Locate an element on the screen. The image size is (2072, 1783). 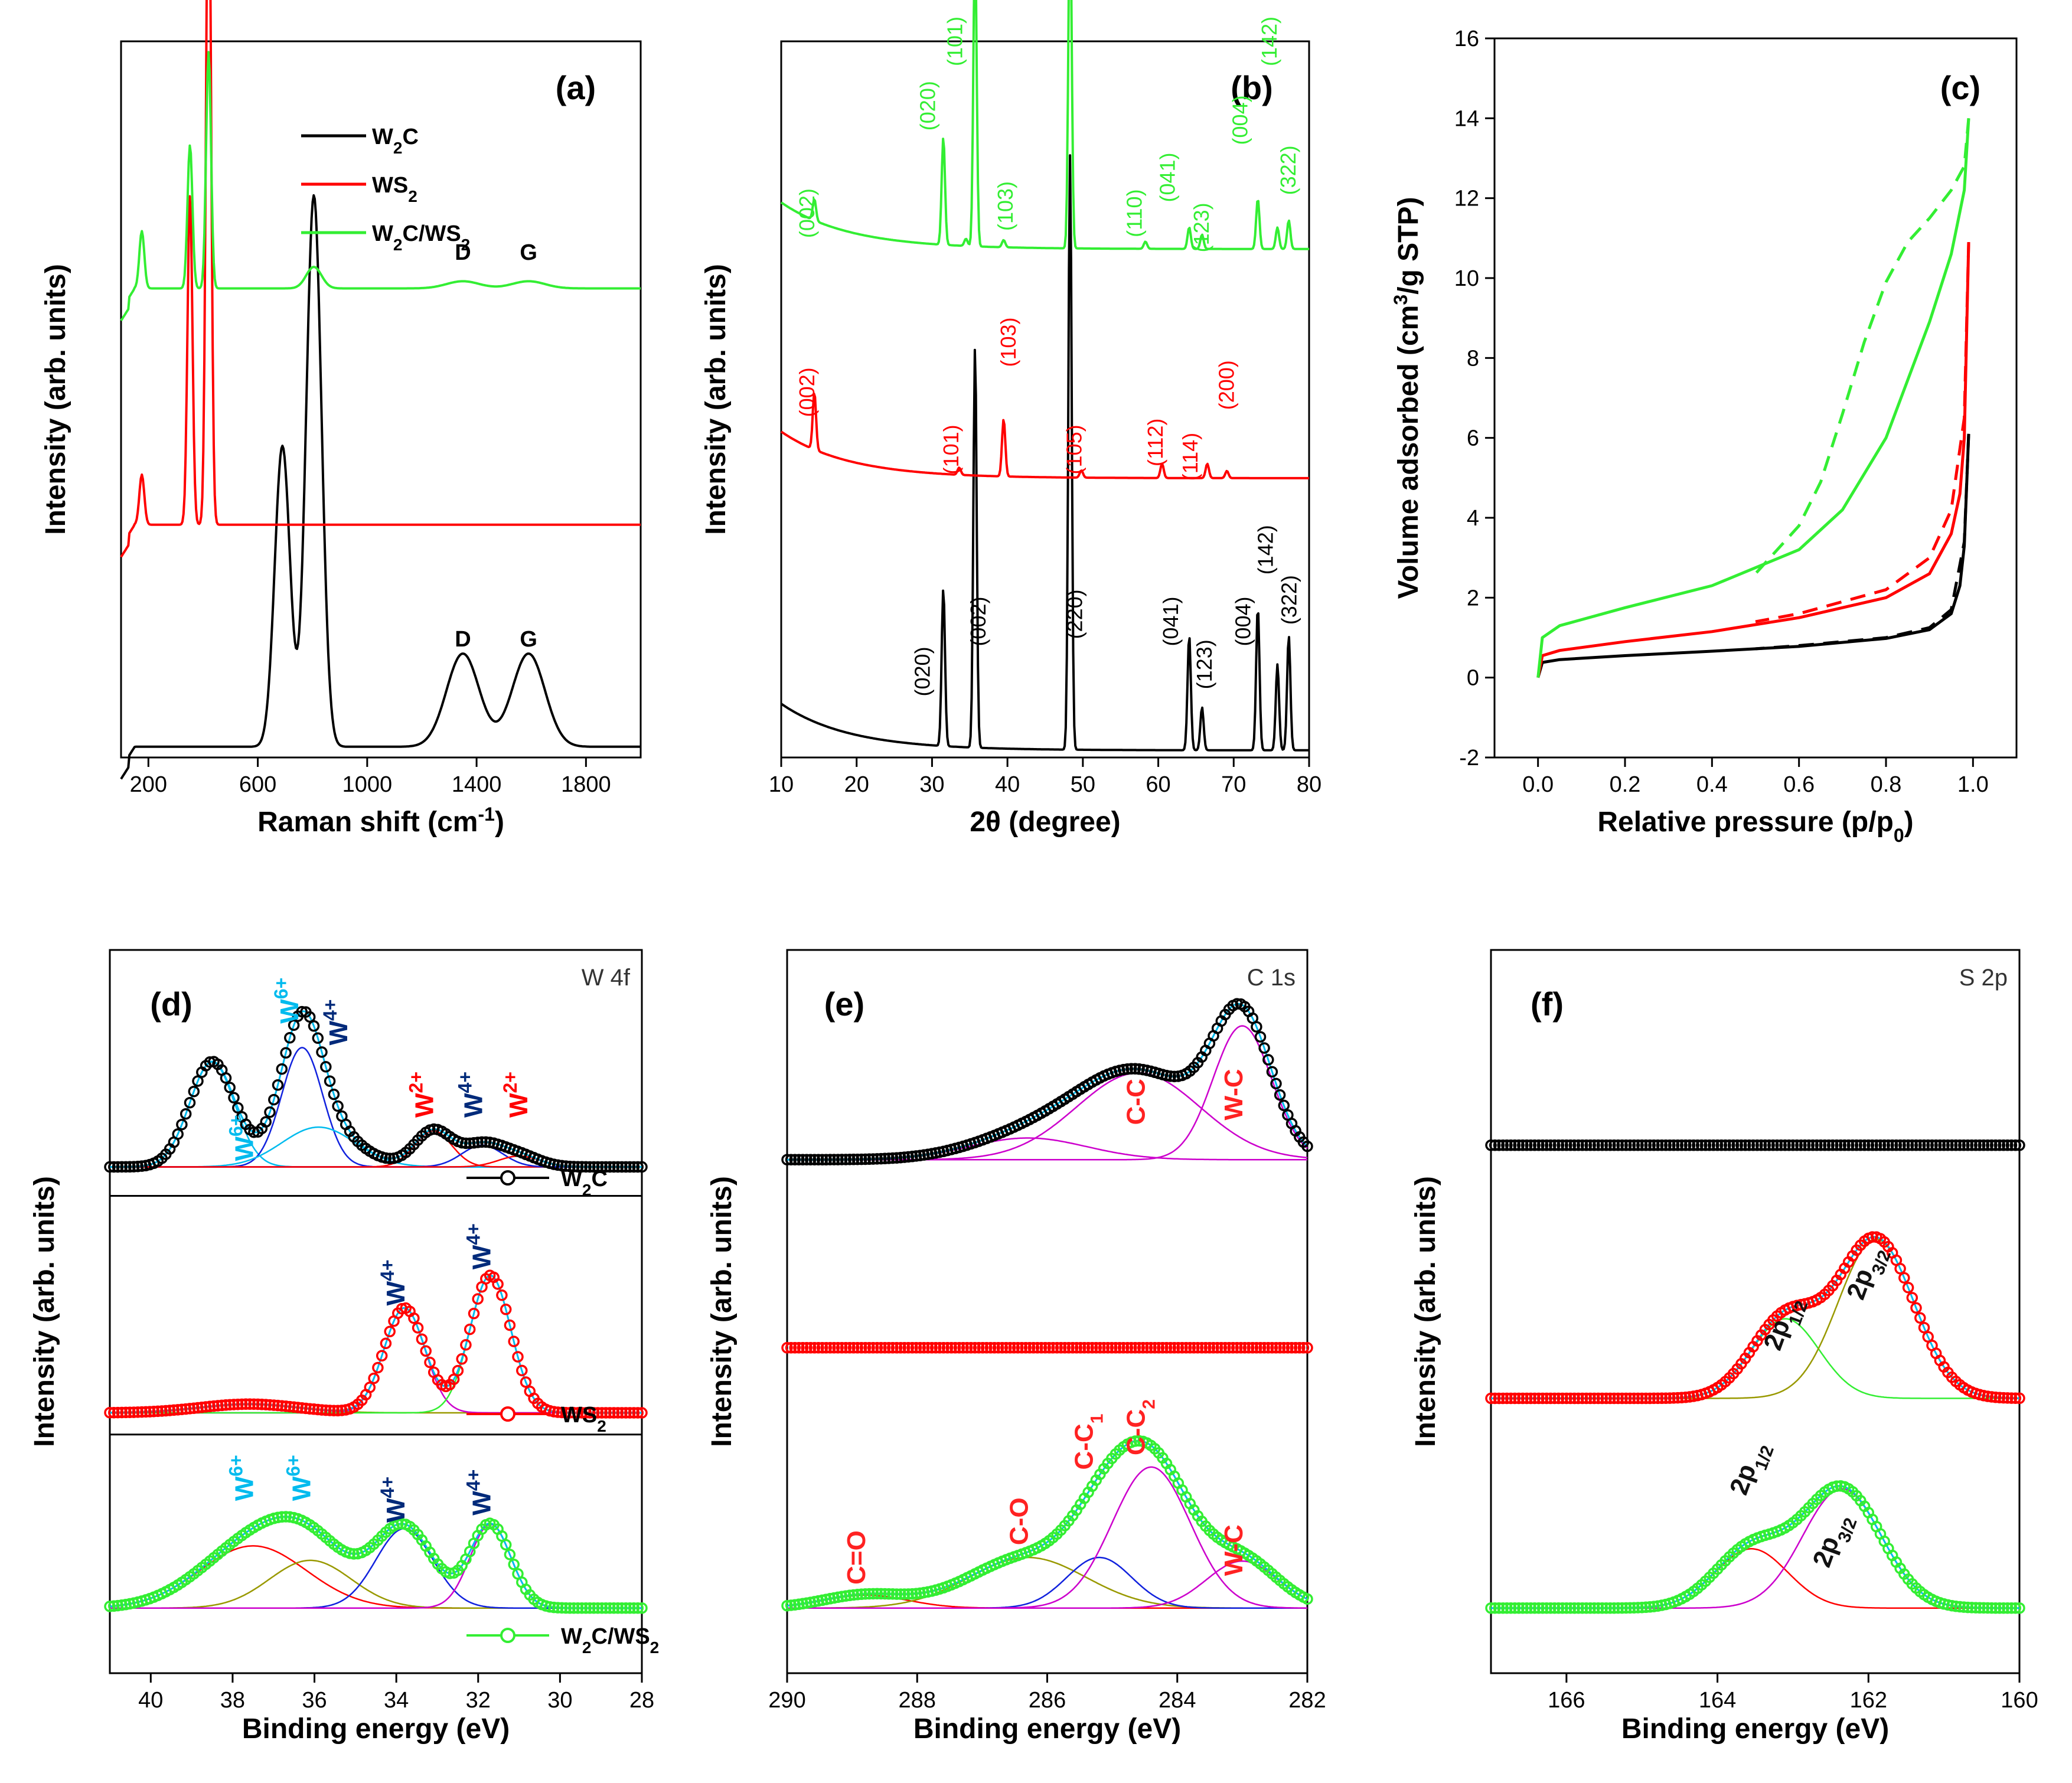
fit-envelope-WS2 is located at coordinates (376, 1344).